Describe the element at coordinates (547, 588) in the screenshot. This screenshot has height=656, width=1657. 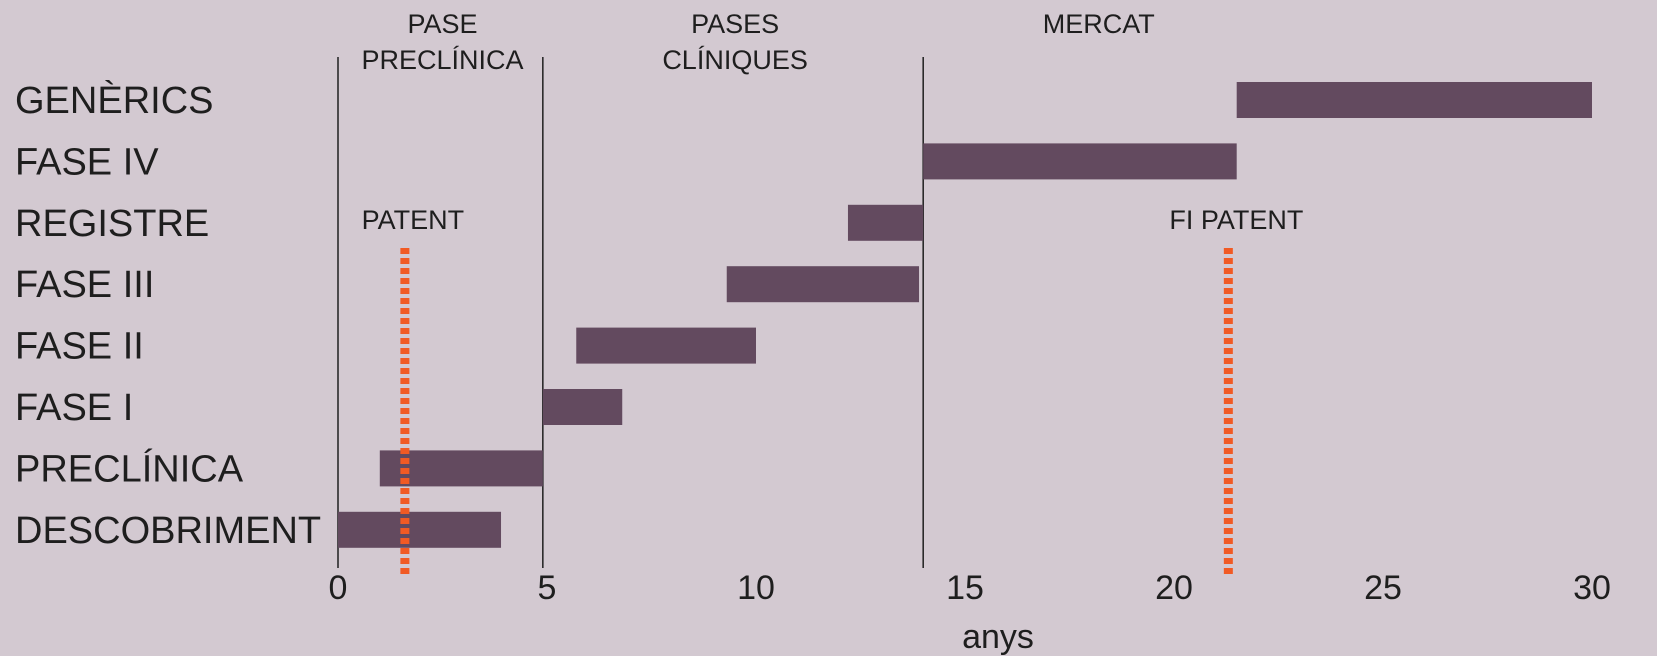
I see `x-tick-label: 5` at that location.